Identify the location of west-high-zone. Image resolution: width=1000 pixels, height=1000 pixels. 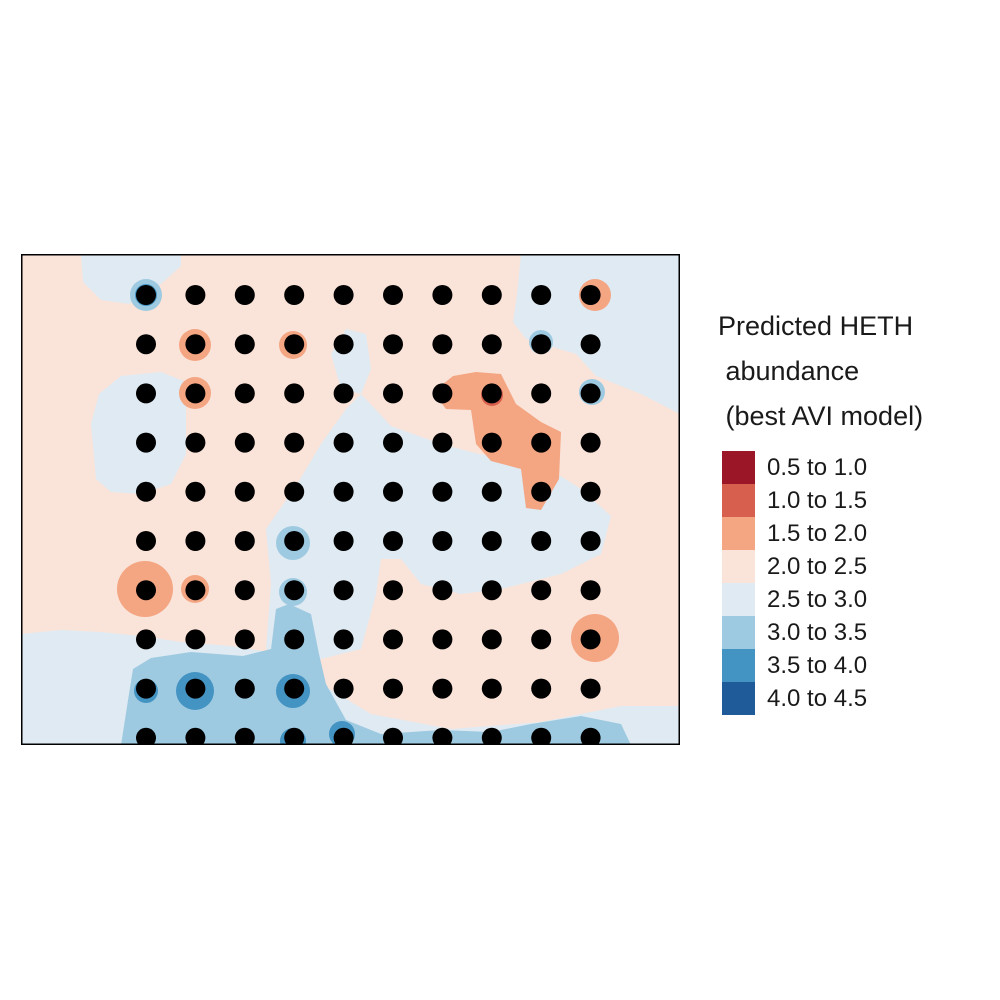
(138, 433).